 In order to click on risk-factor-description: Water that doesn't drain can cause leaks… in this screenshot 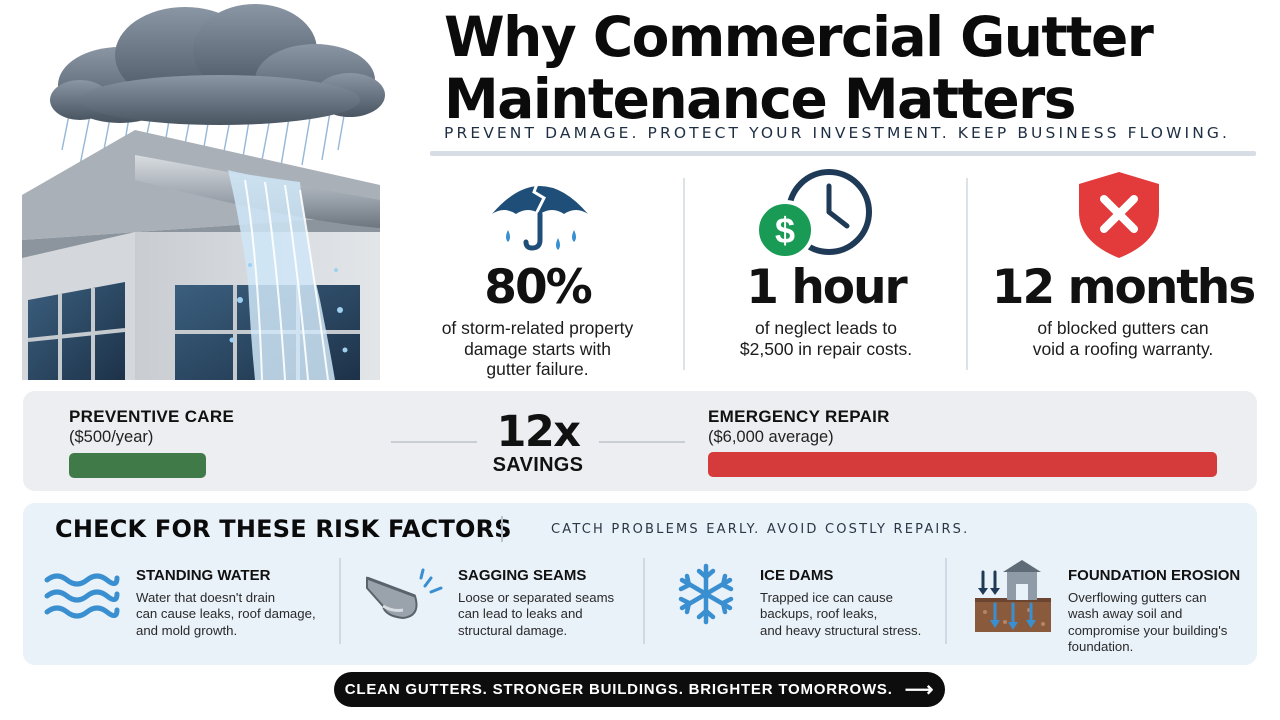, I will do `click(226, 614)`.